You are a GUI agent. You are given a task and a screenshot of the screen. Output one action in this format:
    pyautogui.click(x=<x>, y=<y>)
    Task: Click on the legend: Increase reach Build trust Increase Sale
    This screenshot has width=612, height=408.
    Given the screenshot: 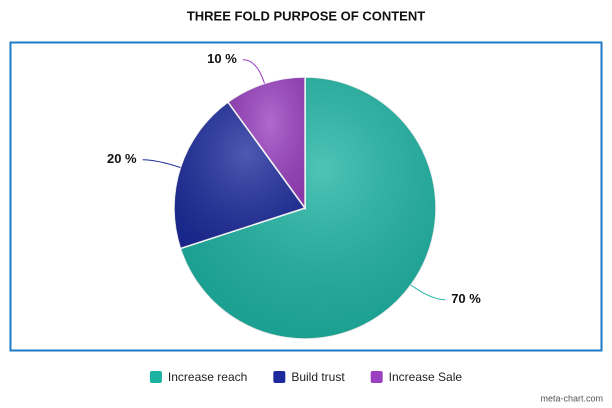 What is the action you would take?
    pyautogui.click(x=306, y=377)
    